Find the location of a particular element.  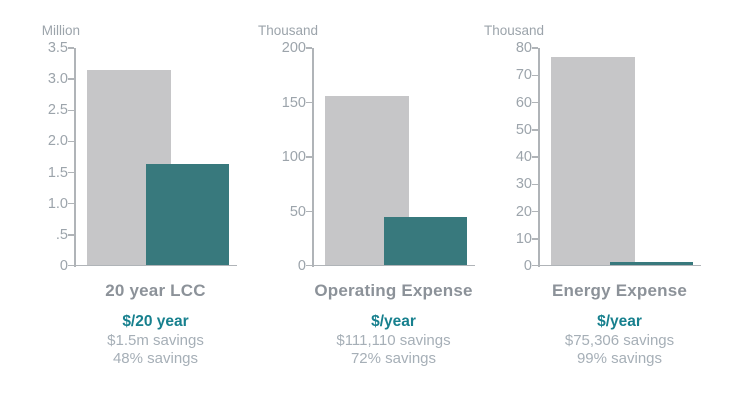

savings-amount: $75,306 savings is located at coordinates (619, 340).